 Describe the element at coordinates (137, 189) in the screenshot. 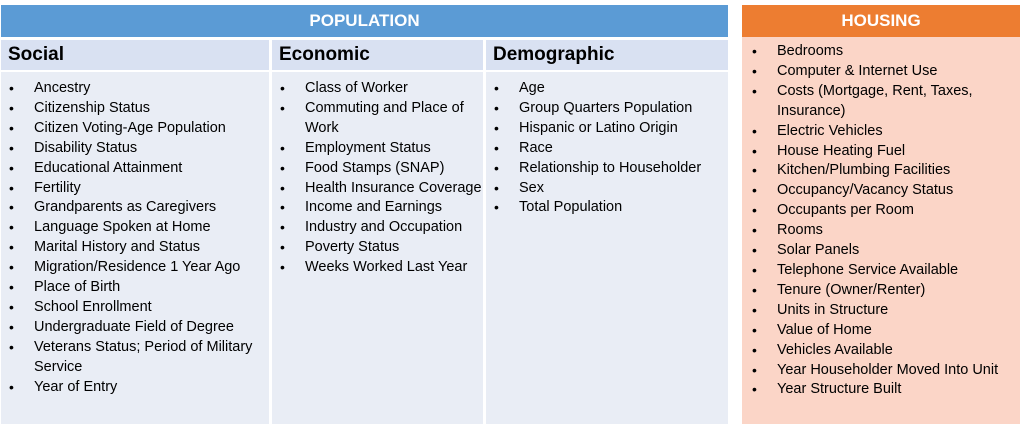

I see `list-item: Fertility` at that location.